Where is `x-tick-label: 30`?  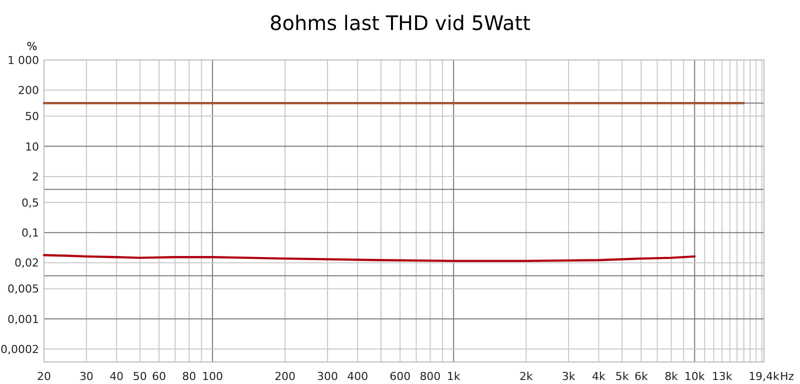 x-tick-label: 30 is located at coordinates (86, 376).